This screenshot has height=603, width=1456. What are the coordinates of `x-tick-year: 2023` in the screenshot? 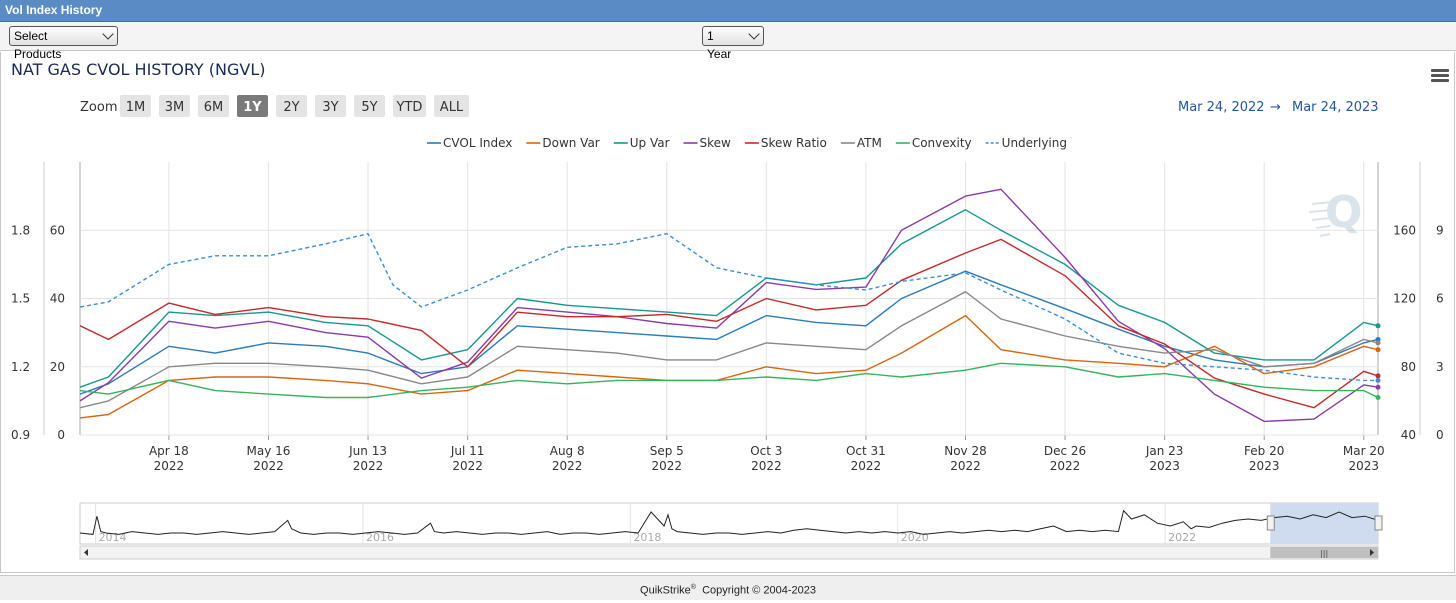 It's located at (1264, 466).